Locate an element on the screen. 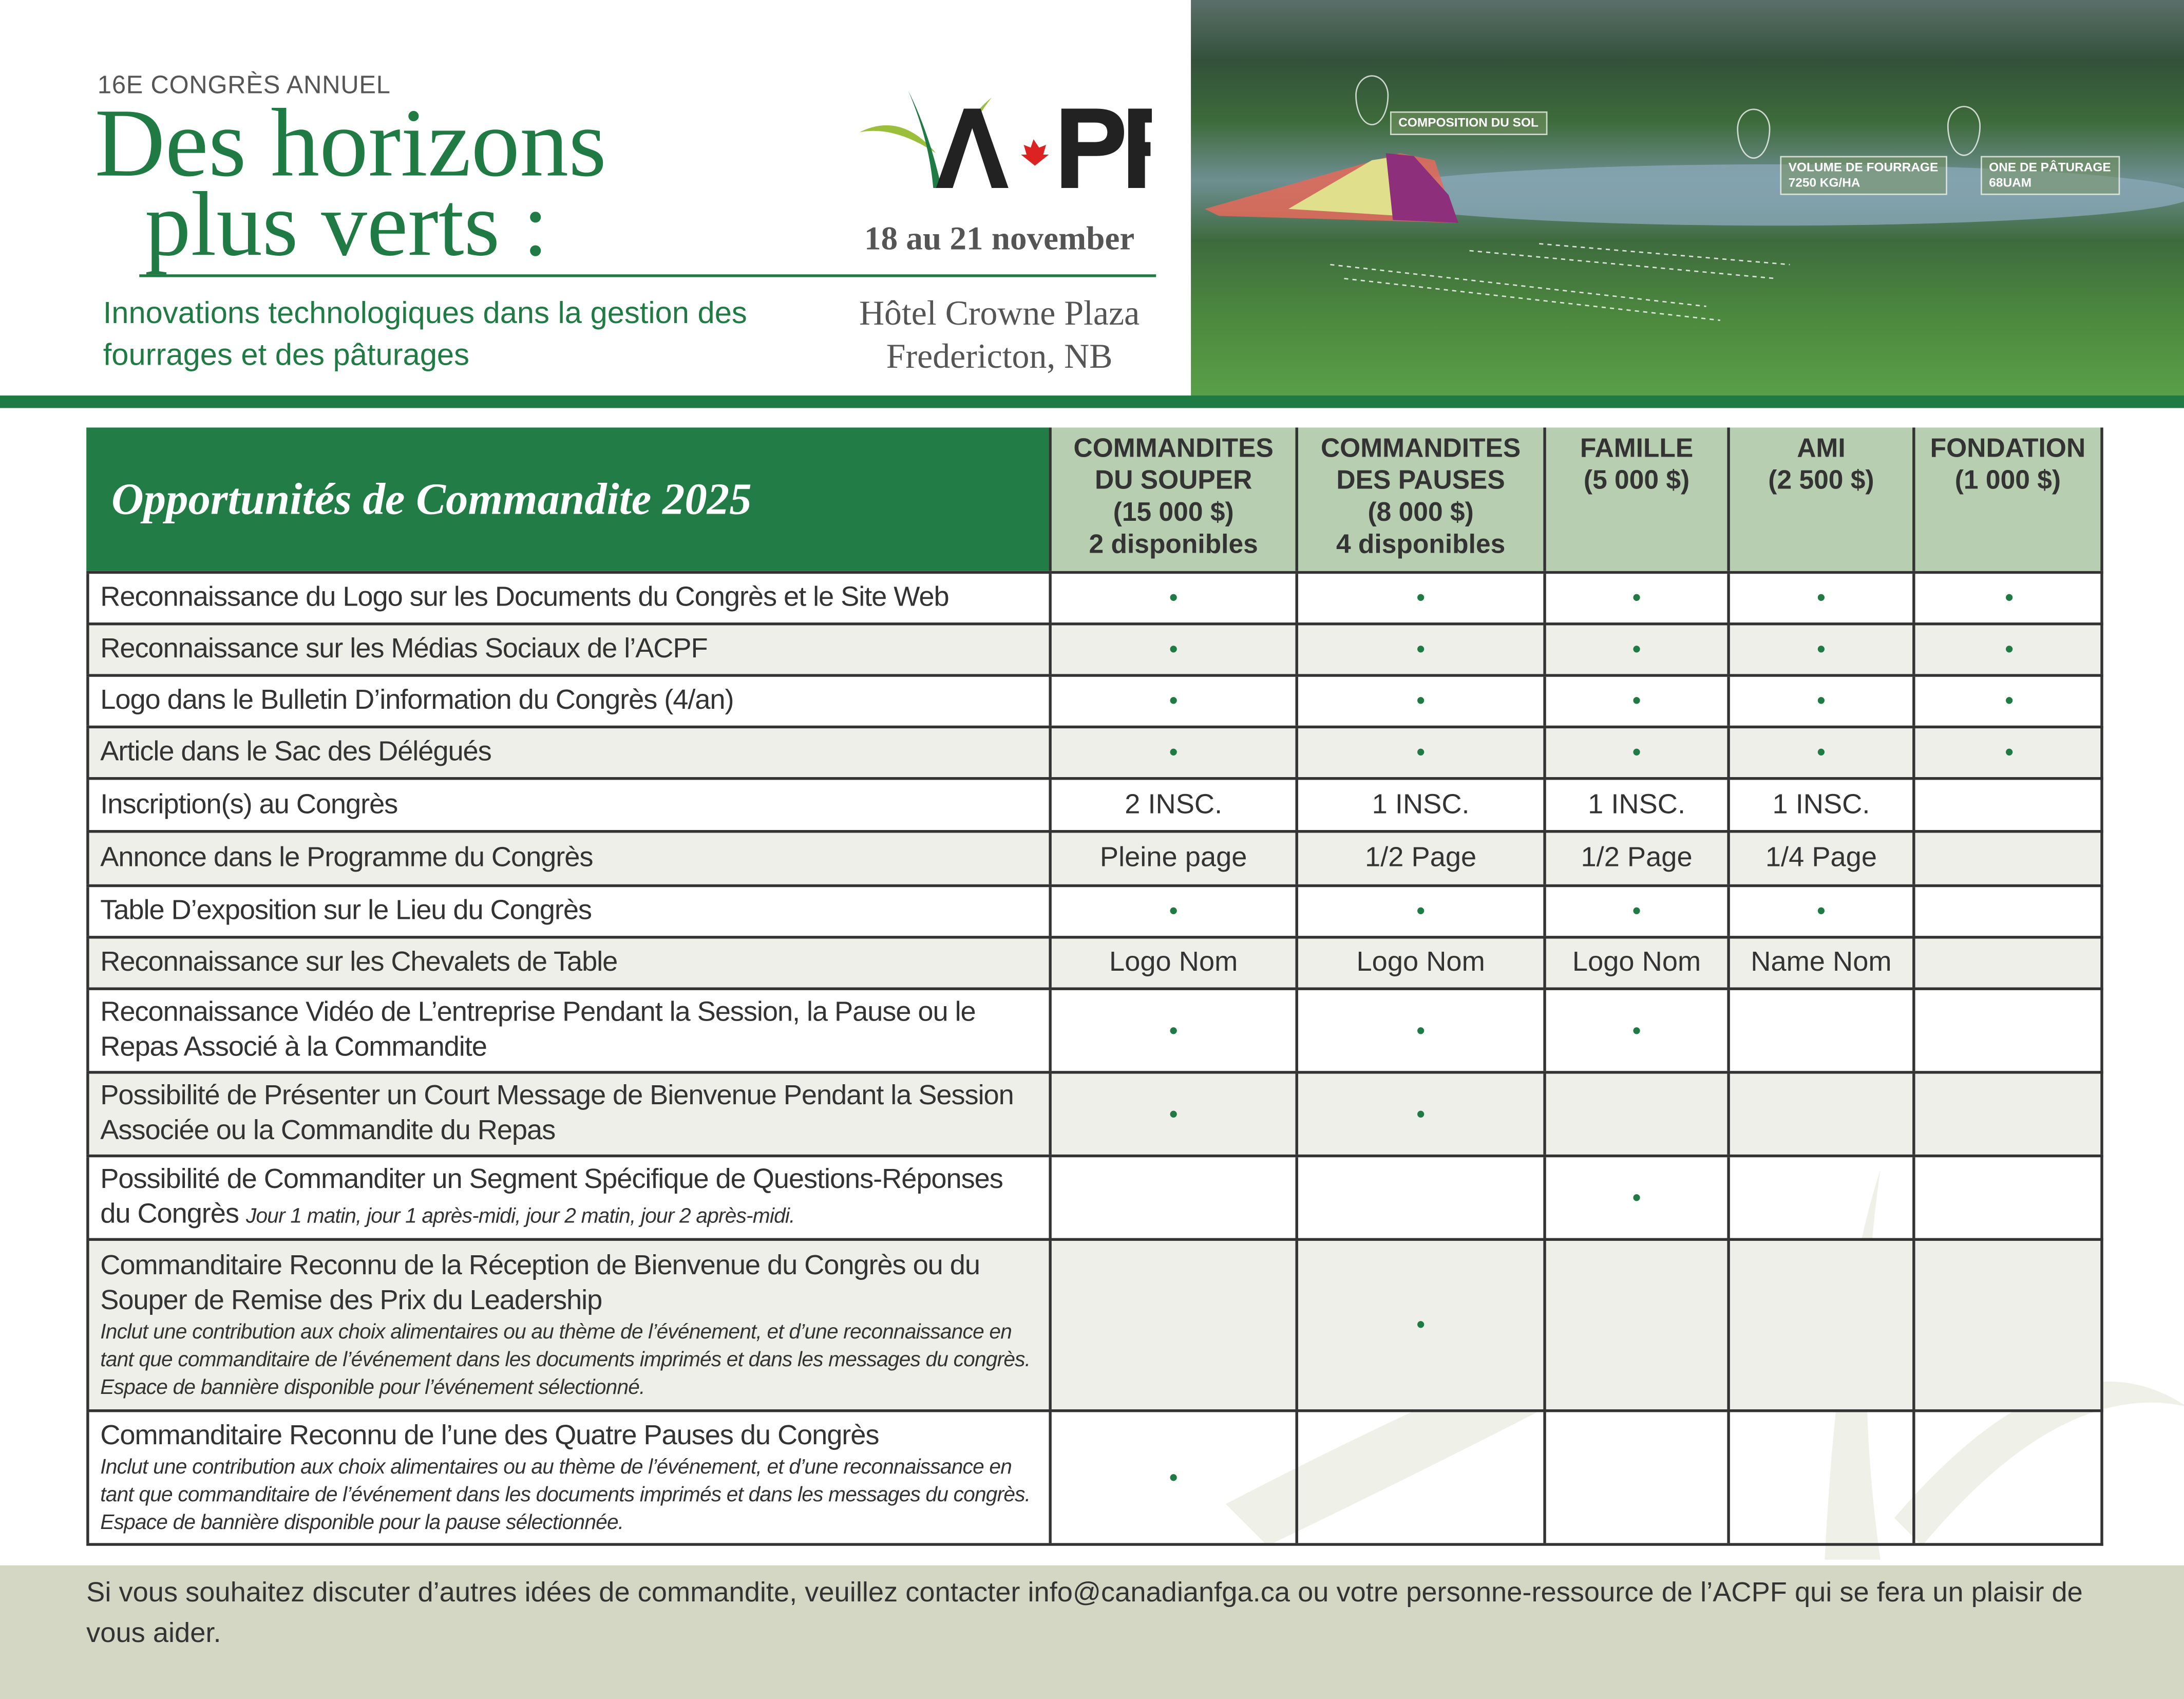 The width and height of the screenshot is (2184, 1699). row-label: Annonce dans le Programme du Congrès is located at coordinates (567, 858).